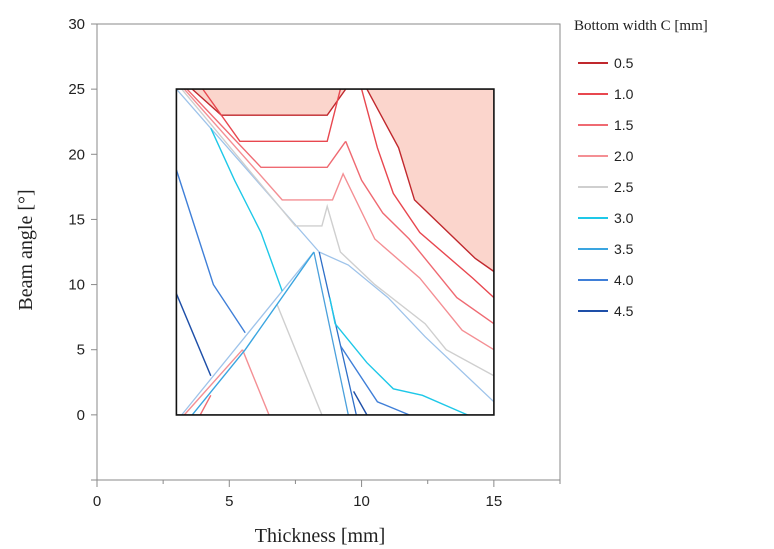  Describe the element at coordinates (229, 501) in the screenshot. I see `x-tick-label: 5` at that location.